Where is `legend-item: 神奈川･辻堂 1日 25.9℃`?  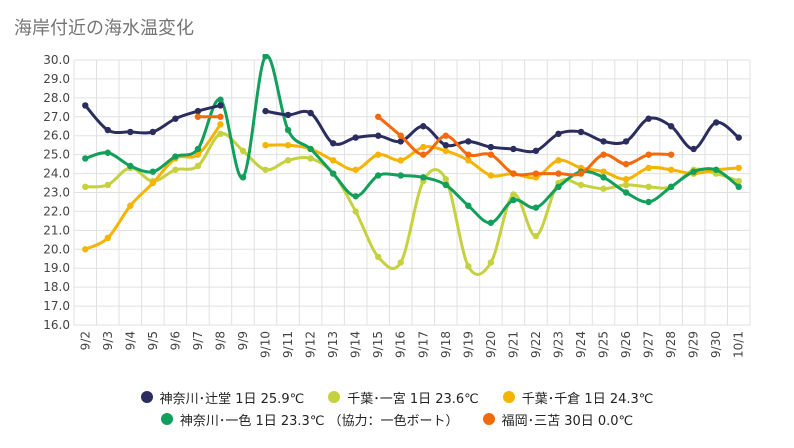 legend-item: 神奈川･辻堂 1日 25.9℃ is located at coordinates (222, 397).